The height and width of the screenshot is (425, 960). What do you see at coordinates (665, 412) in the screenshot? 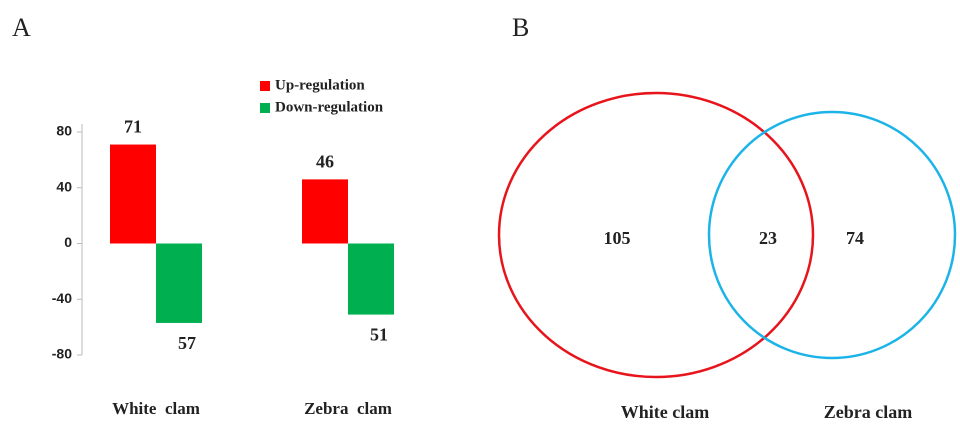
I see `set-label: White clam` at bounding box center [665, 412].